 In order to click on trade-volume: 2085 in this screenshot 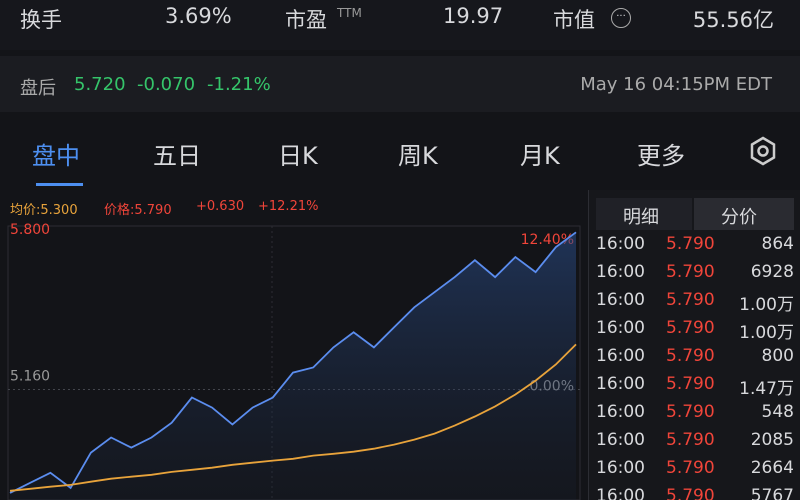, I will do `click(772, 440)`.